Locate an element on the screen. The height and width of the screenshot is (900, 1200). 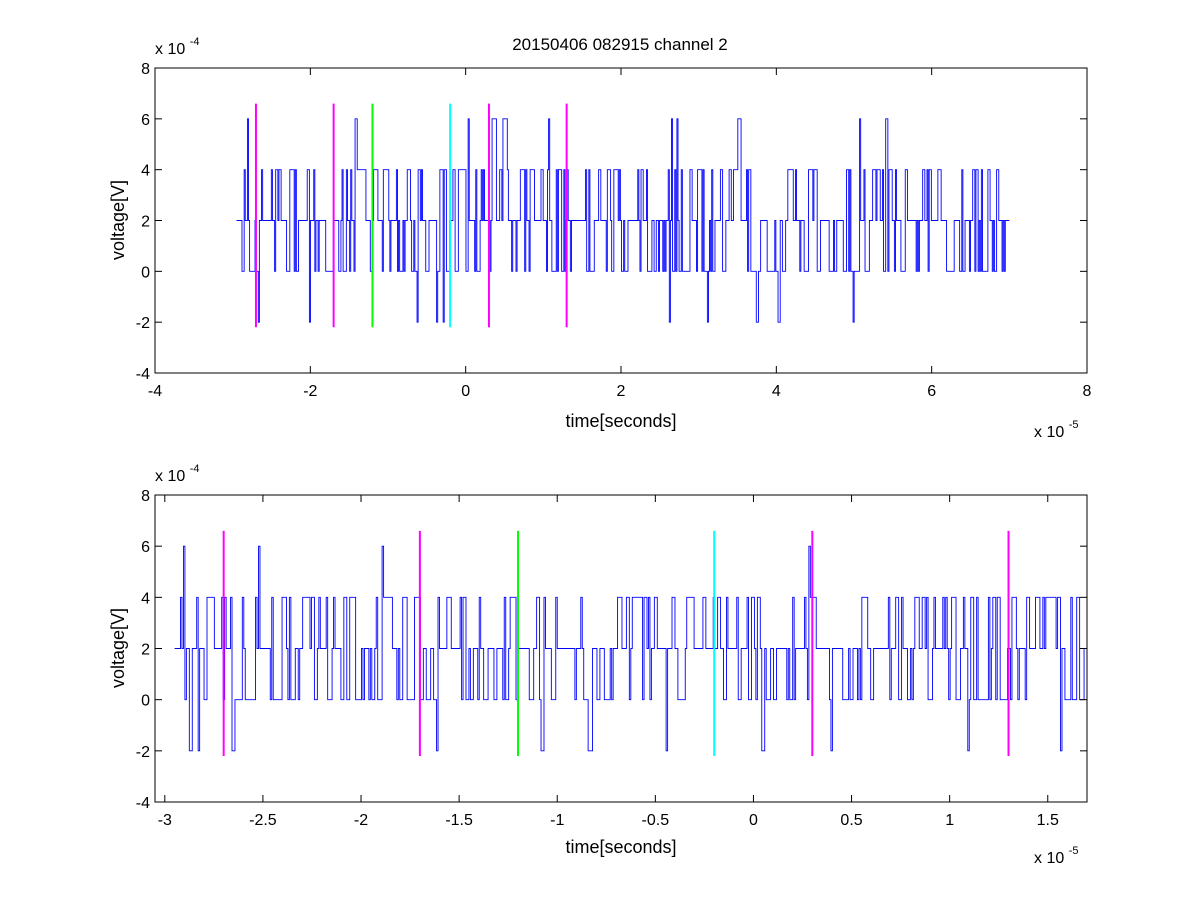
x-tick-label: 2 is located at coordinates (621, 391).